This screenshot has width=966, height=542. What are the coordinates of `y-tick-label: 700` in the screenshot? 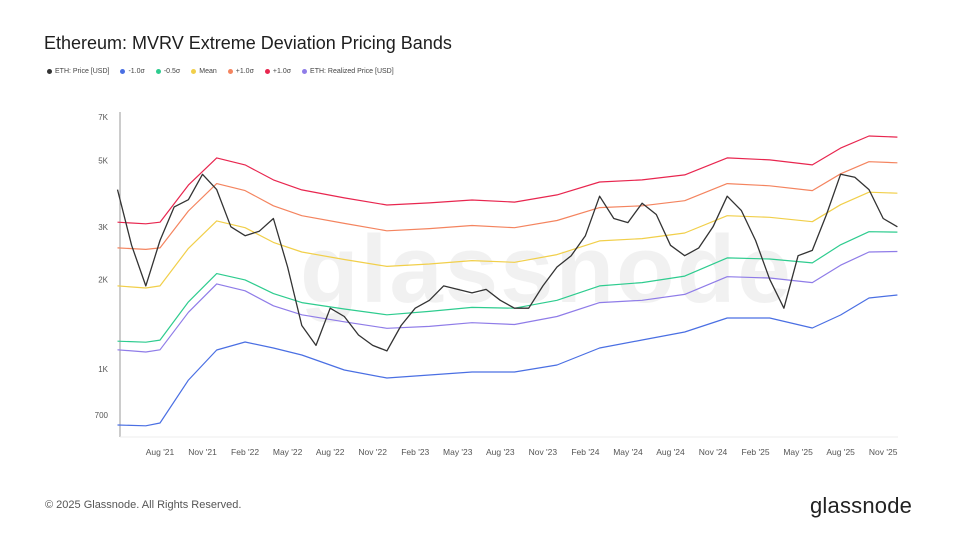 It's located at (102, 415).